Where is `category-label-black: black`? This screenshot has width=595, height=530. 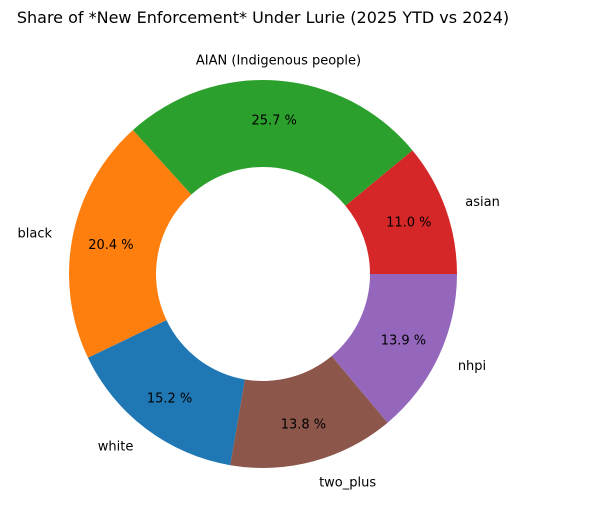 category-label-black: black is located at coordinates (35, 233).